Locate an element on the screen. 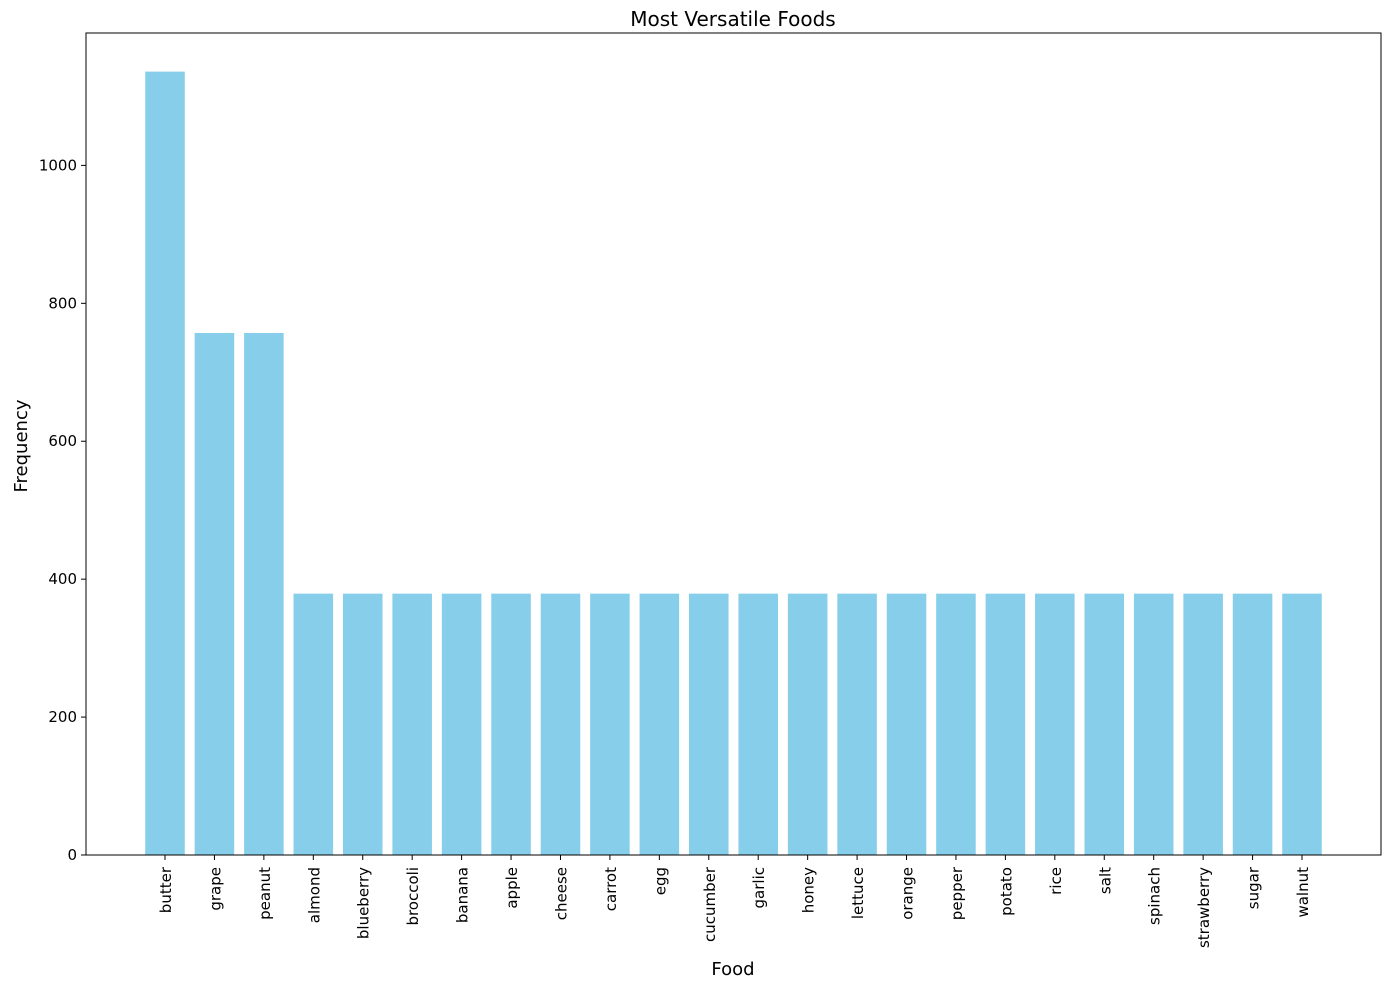  y-axis-label: Frequency is located at coordinates (21, 445).